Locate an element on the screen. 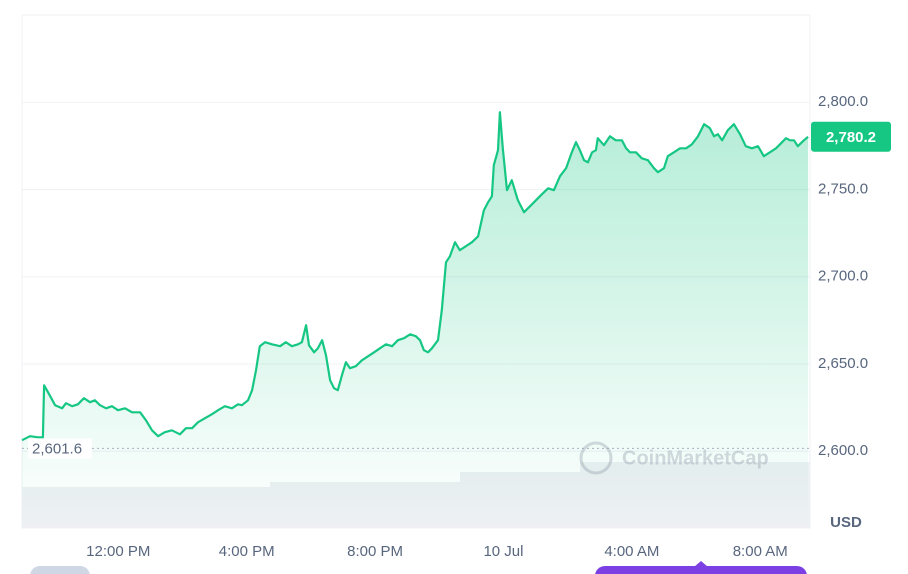 This screenshot has width=908, height=574. pointer is located at coordinates (701, 564).